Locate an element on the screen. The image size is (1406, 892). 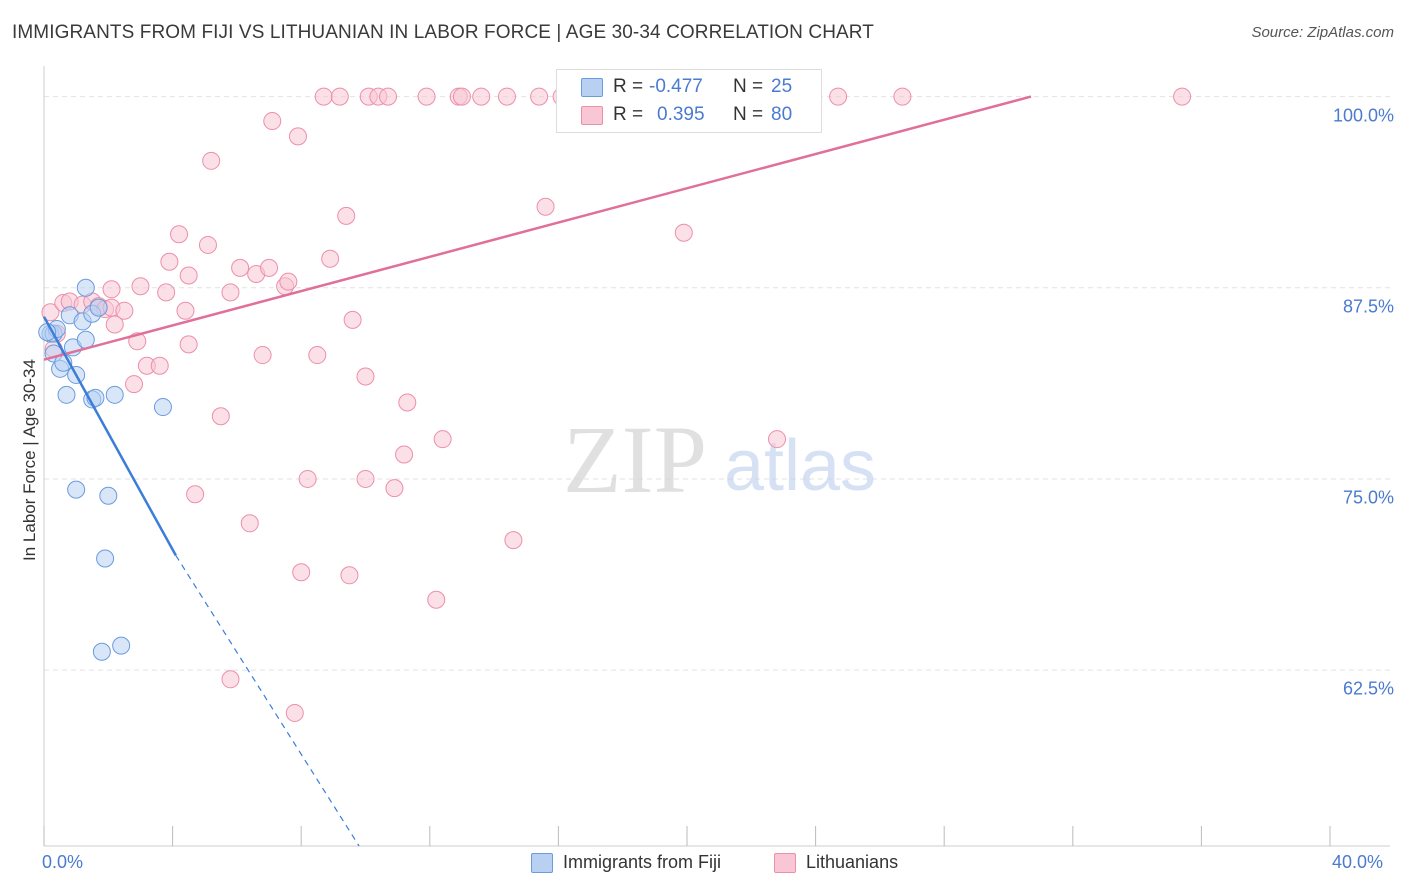
legend-lith-label: Lithuanians is located at coordinates (852, 862).